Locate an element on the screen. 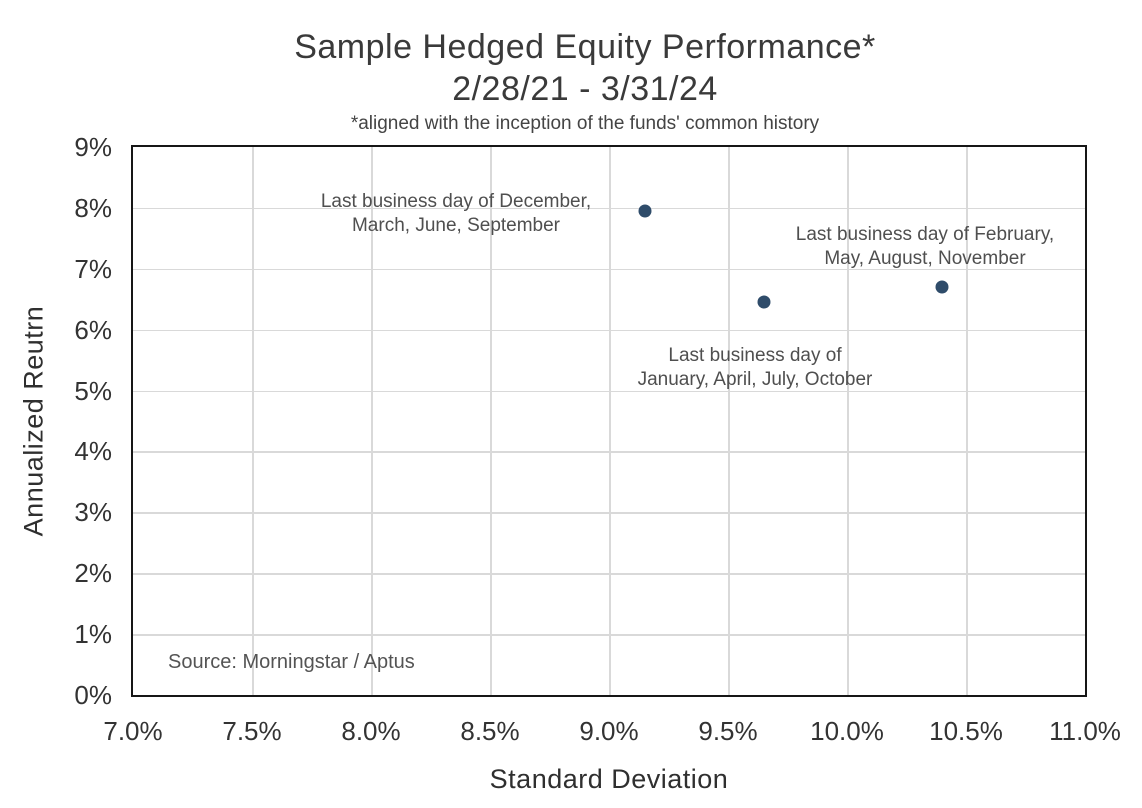 The width and height of the screenshot is (1142, 808). x-tick-label: 7.5% is located at coordinates (252, 731).